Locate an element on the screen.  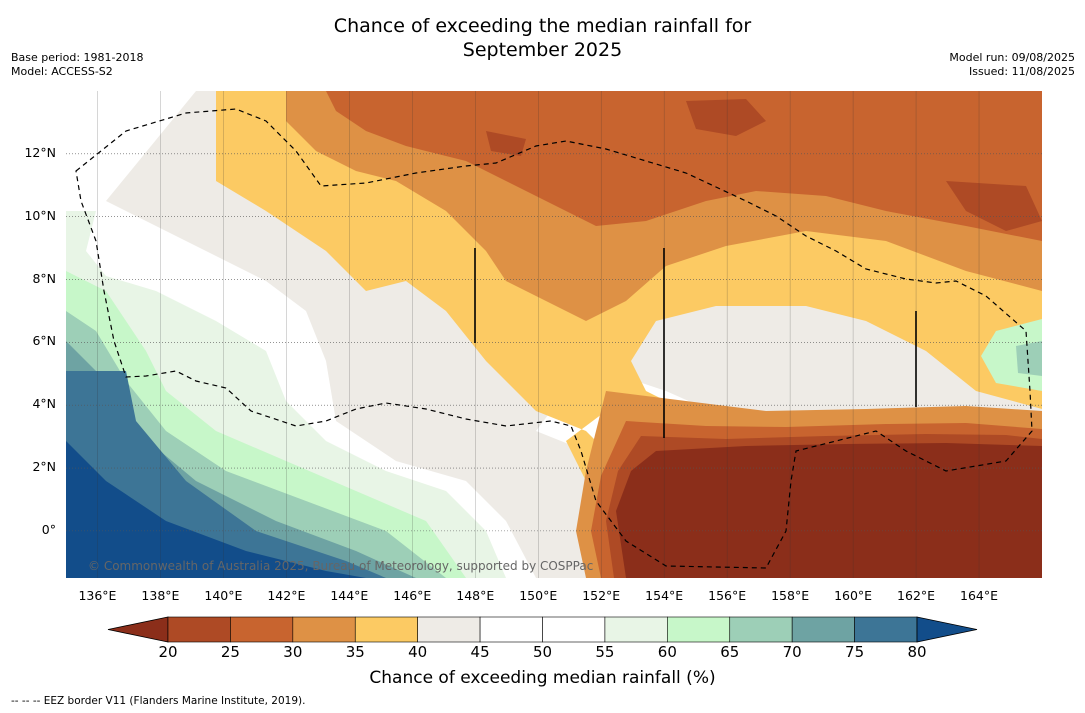
colorbar-tick-10: 70 is located at coordinates (792, 652).